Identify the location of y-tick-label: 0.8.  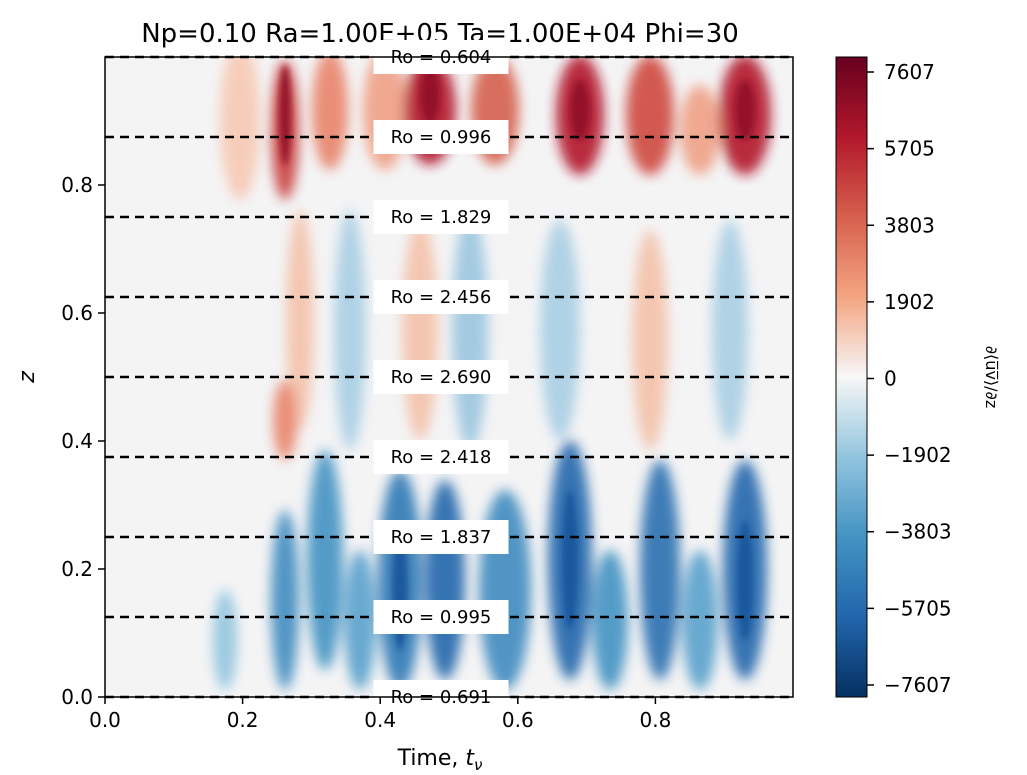
(77, 185).